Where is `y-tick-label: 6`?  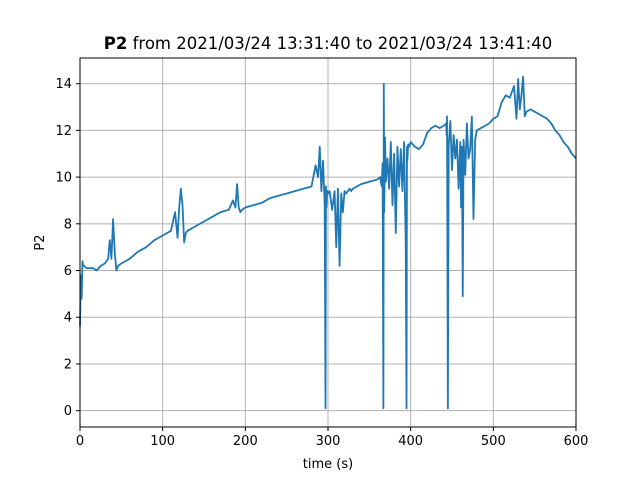 y-tick-label: 6 is located at coordinates (68, 271).